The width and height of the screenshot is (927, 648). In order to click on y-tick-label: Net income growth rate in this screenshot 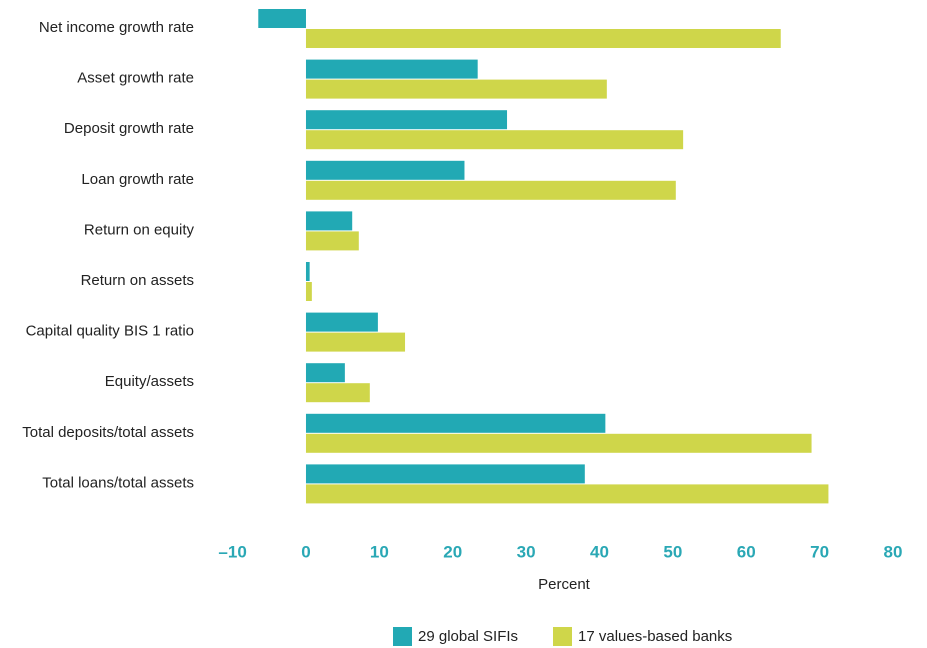, I will do `click(116, 27)`.